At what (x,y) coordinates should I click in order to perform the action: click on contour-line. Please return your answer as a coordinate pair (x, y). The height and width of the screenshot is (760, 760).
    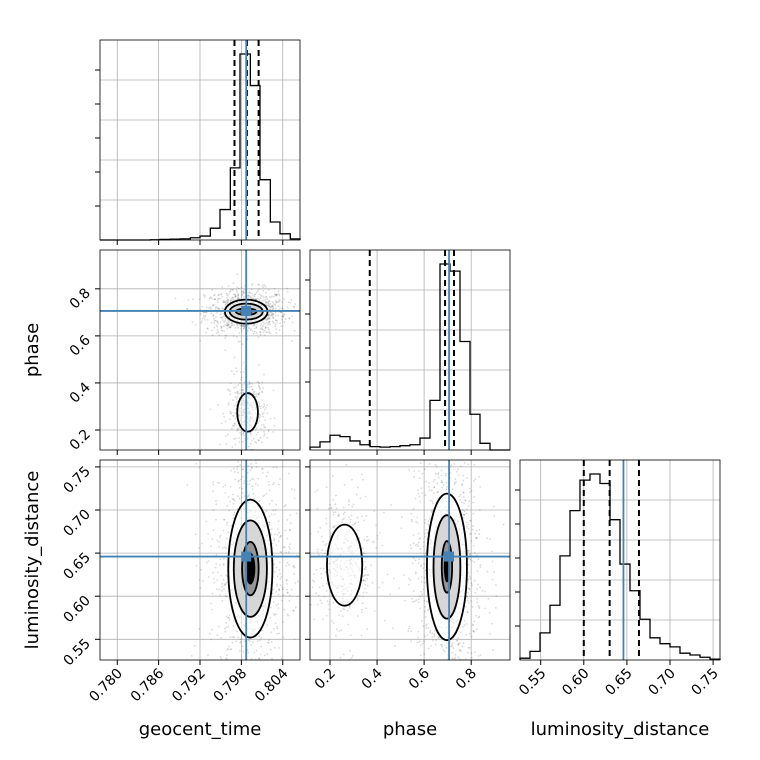
    Looking at the image, I should click on (447, 567).